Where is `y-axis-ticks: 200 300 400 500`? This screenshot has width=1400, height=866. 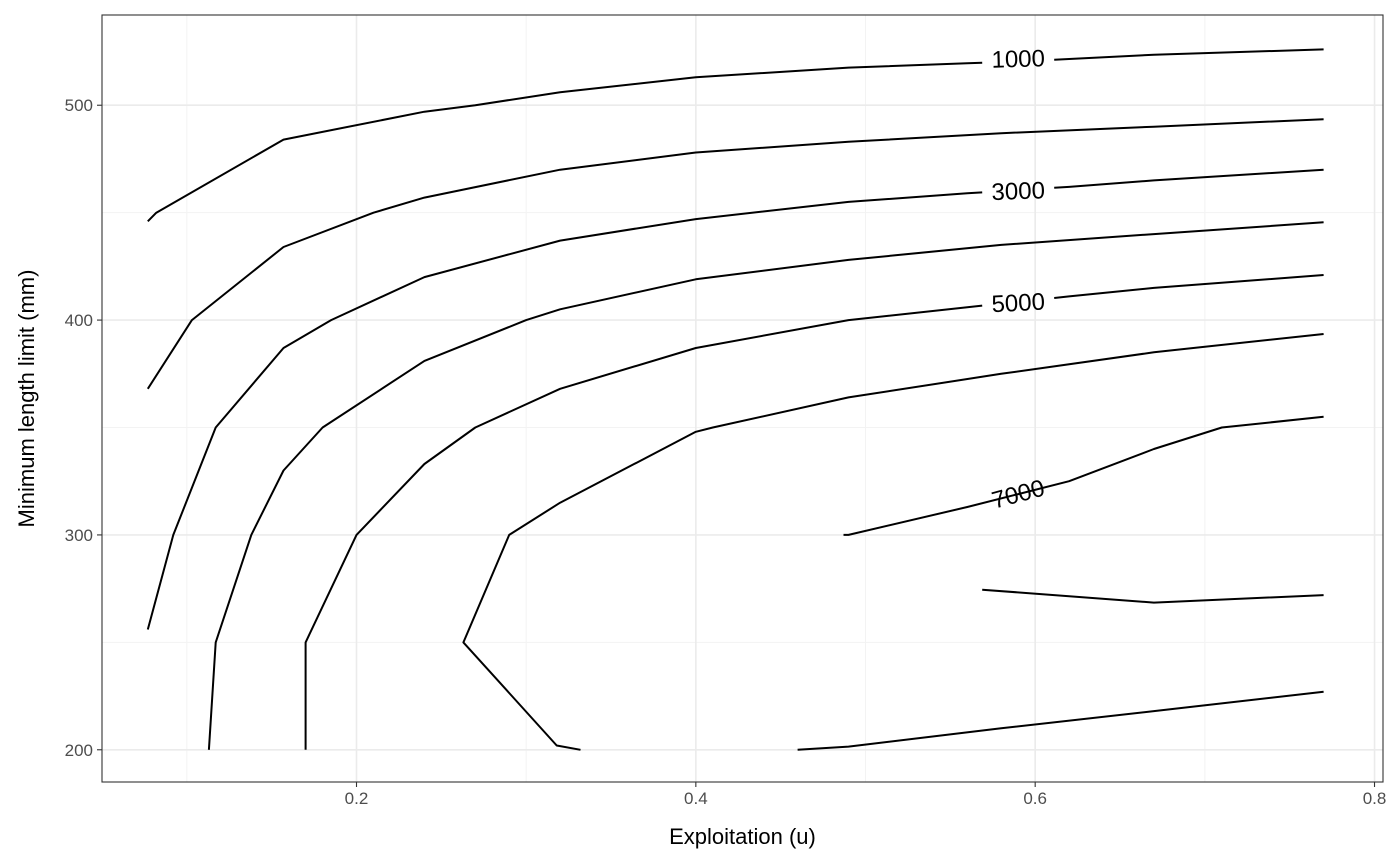 y-axis-ticks: 200 300 400 500 is located at coordinates (83, 428).